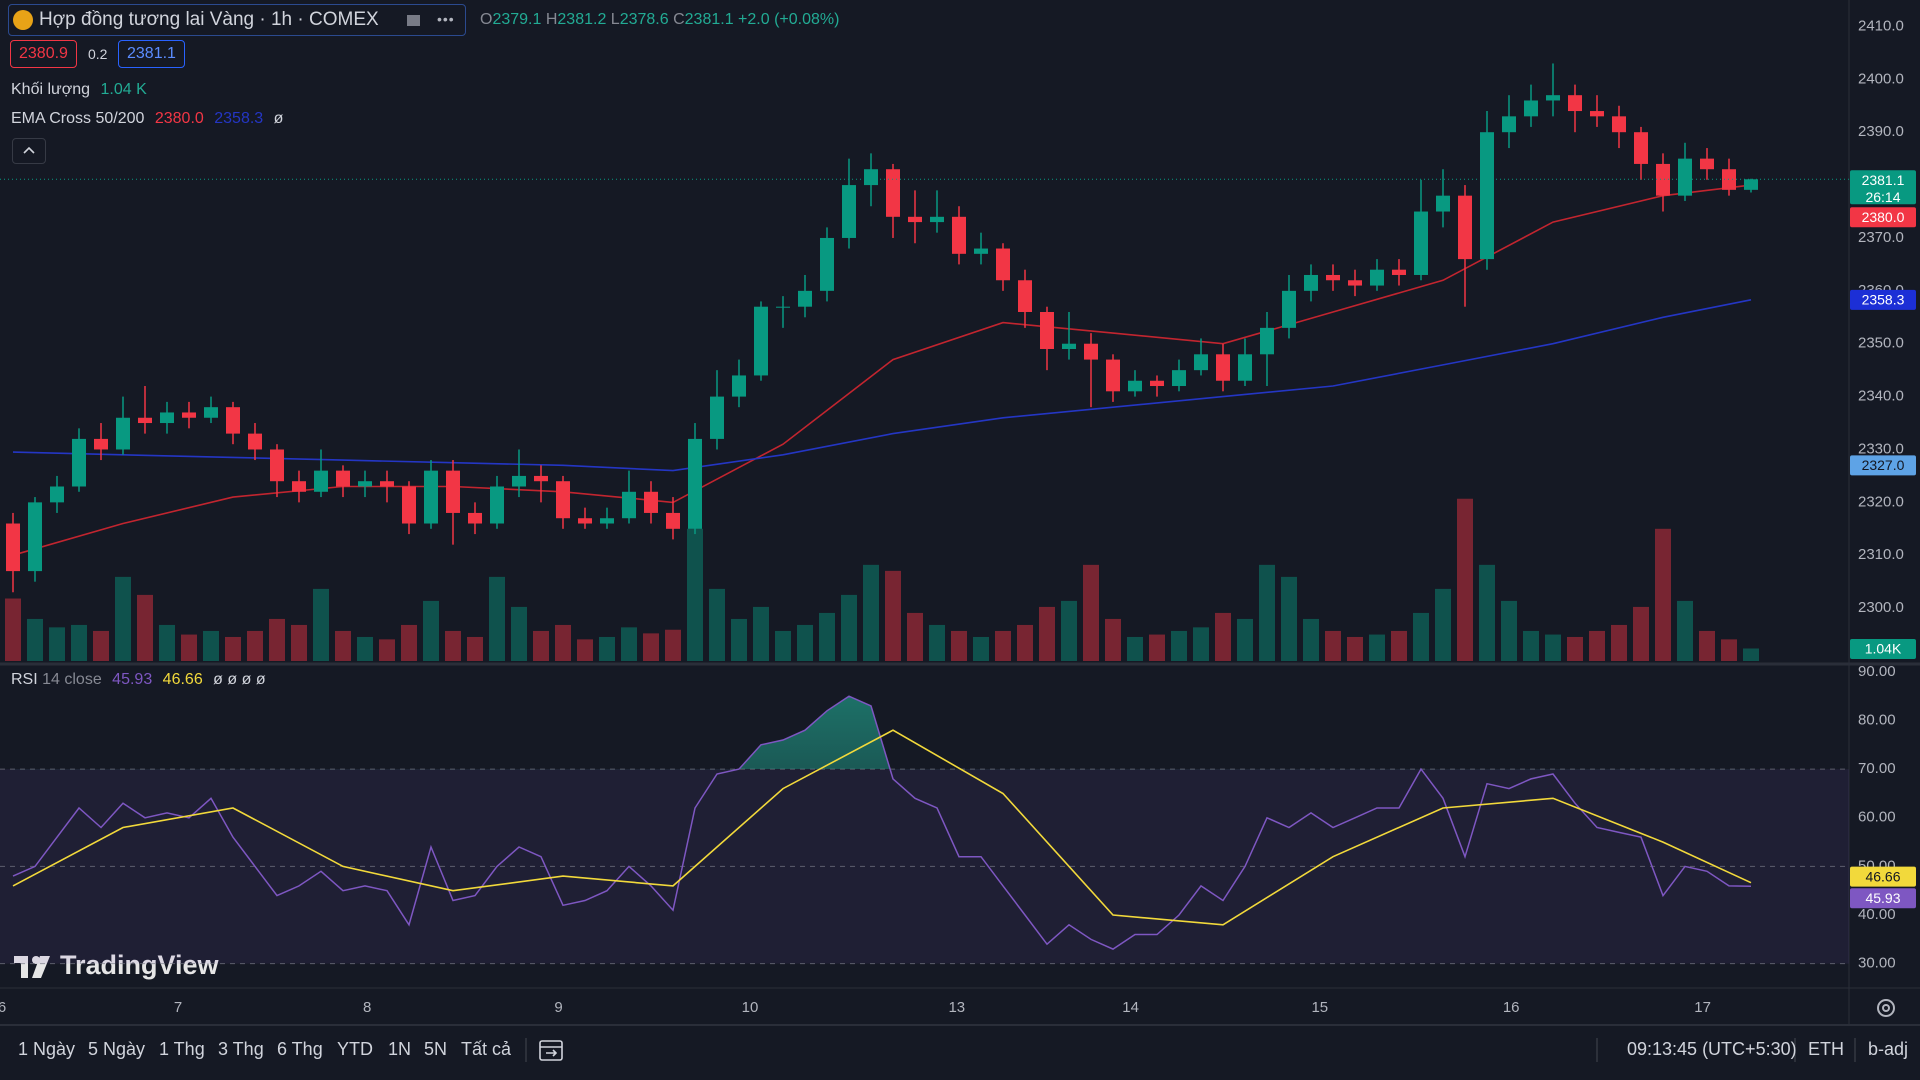 This screenshot has height=1080, width=1920. Describe the element at coordinates (1881, 448) in the screenshot. I see `y-tick-label: 2330.0` at that location.